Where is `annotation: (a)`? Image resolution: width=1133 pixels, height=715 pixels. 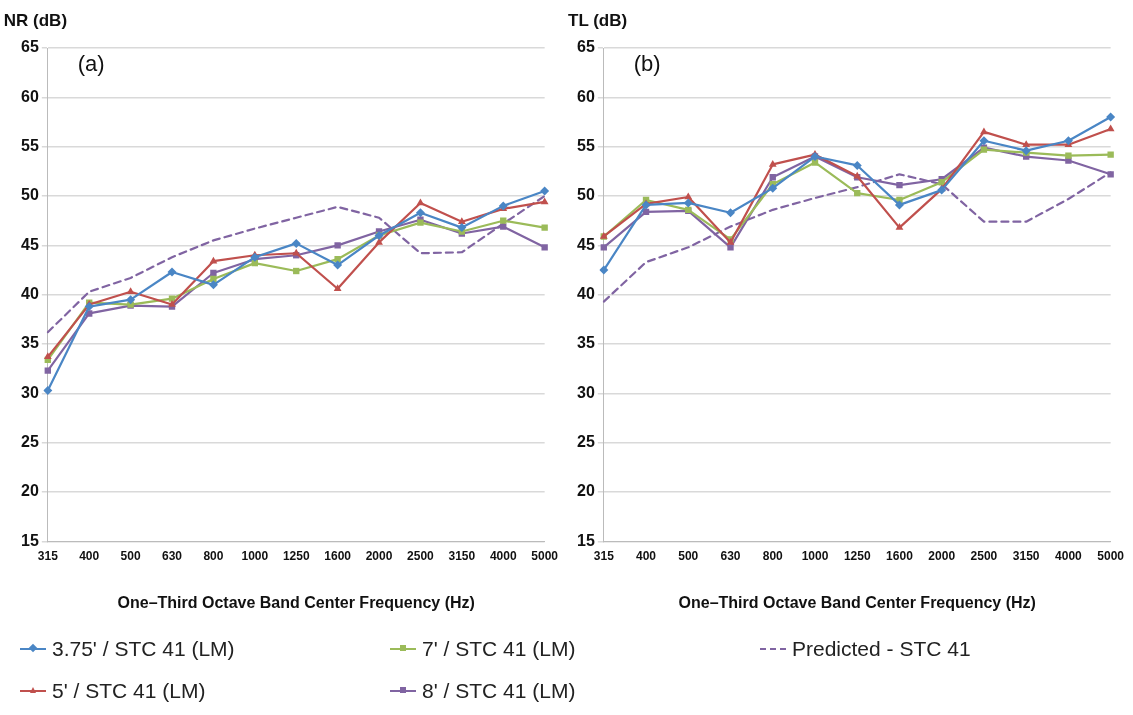 annotation: (a) is located at coordinates (91, 64).